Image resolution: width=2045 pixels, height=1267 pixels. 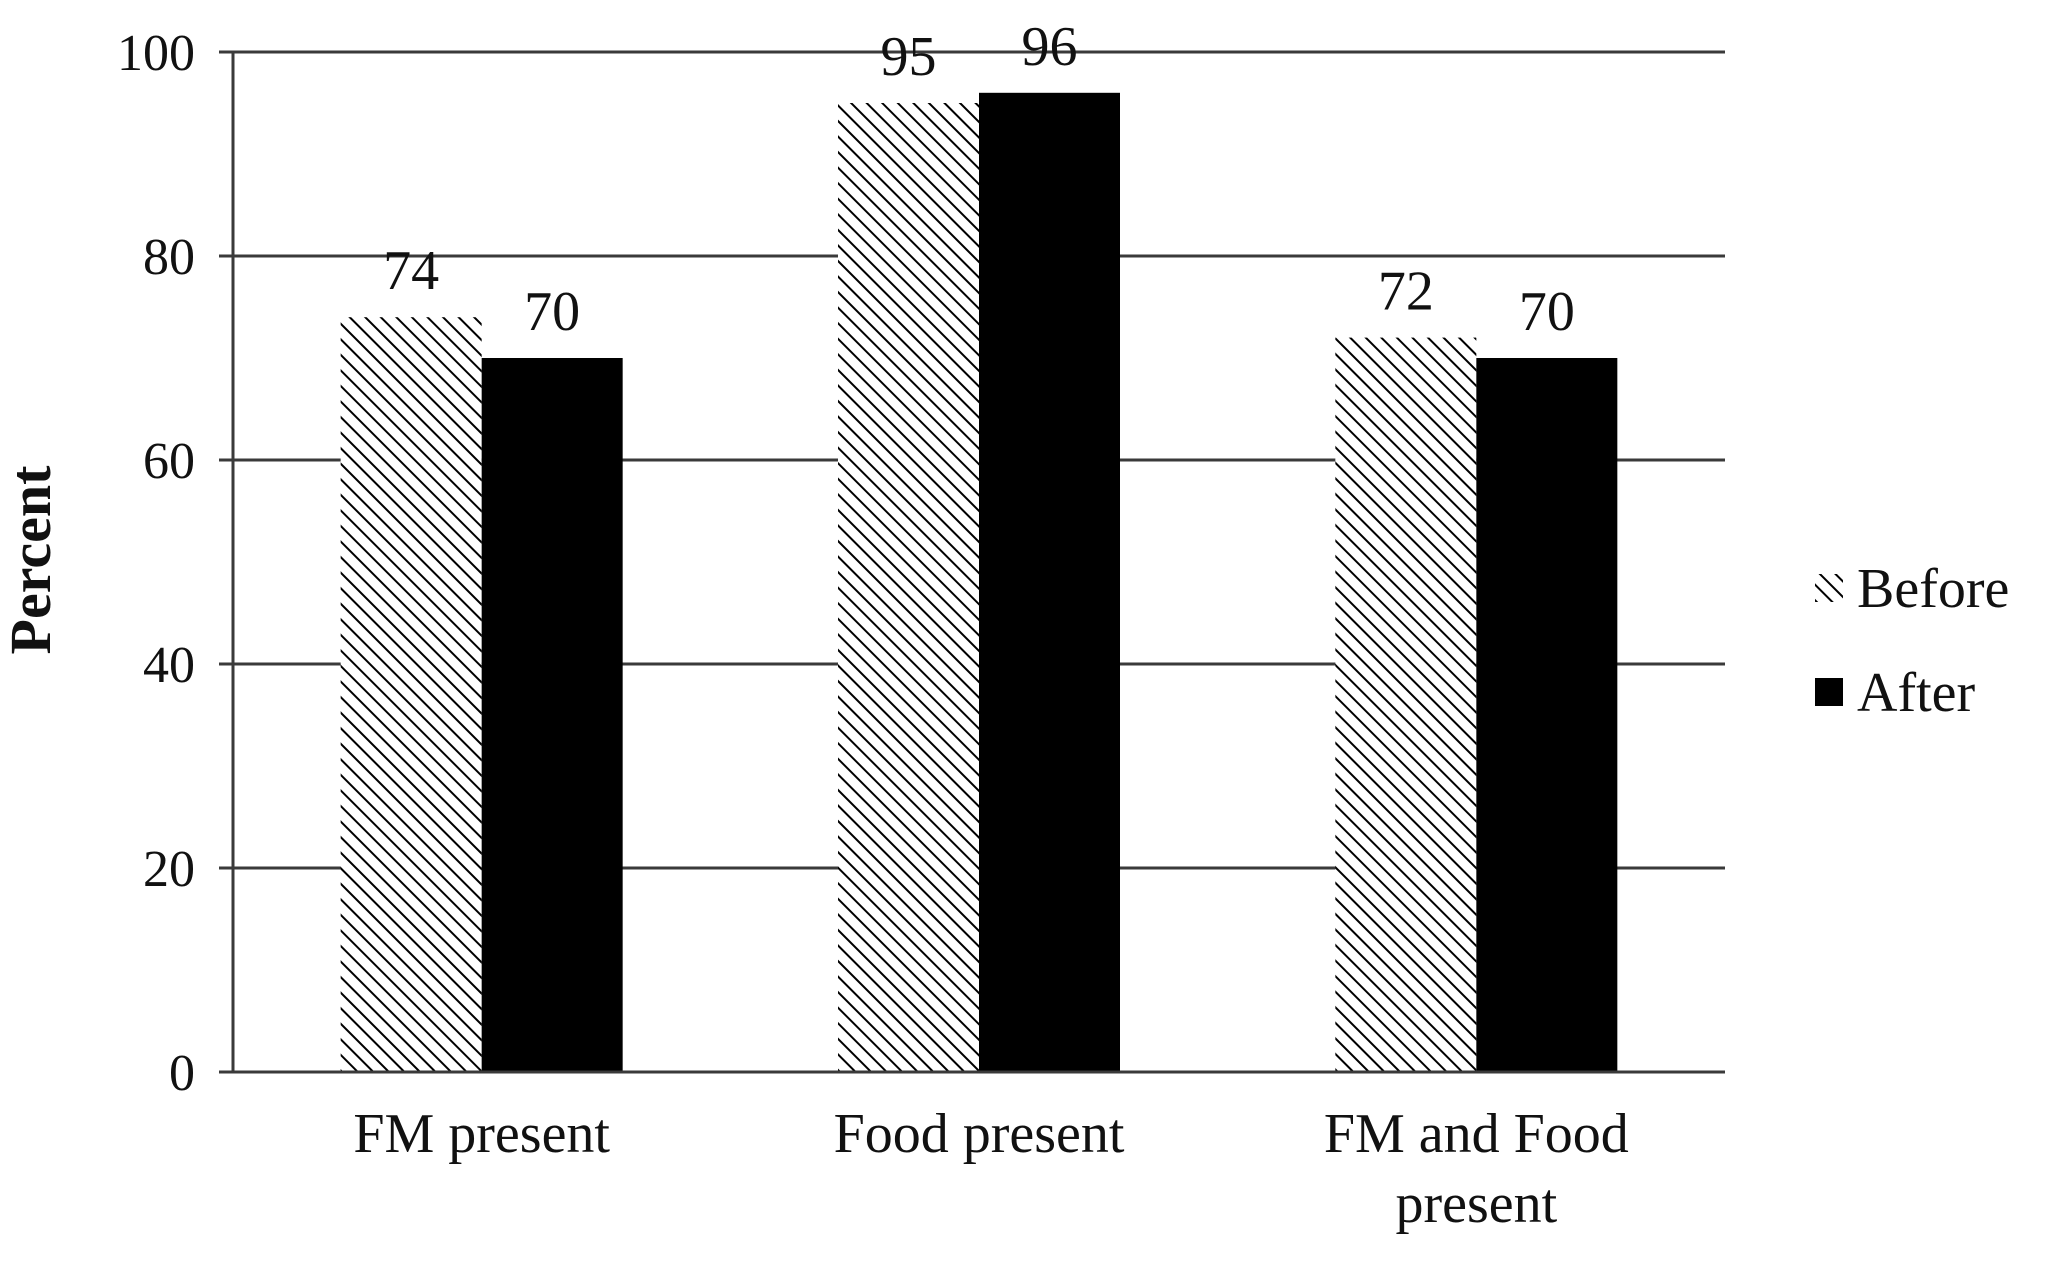 I want to click on y-tick-label: 60, so click(x=169, y=461).